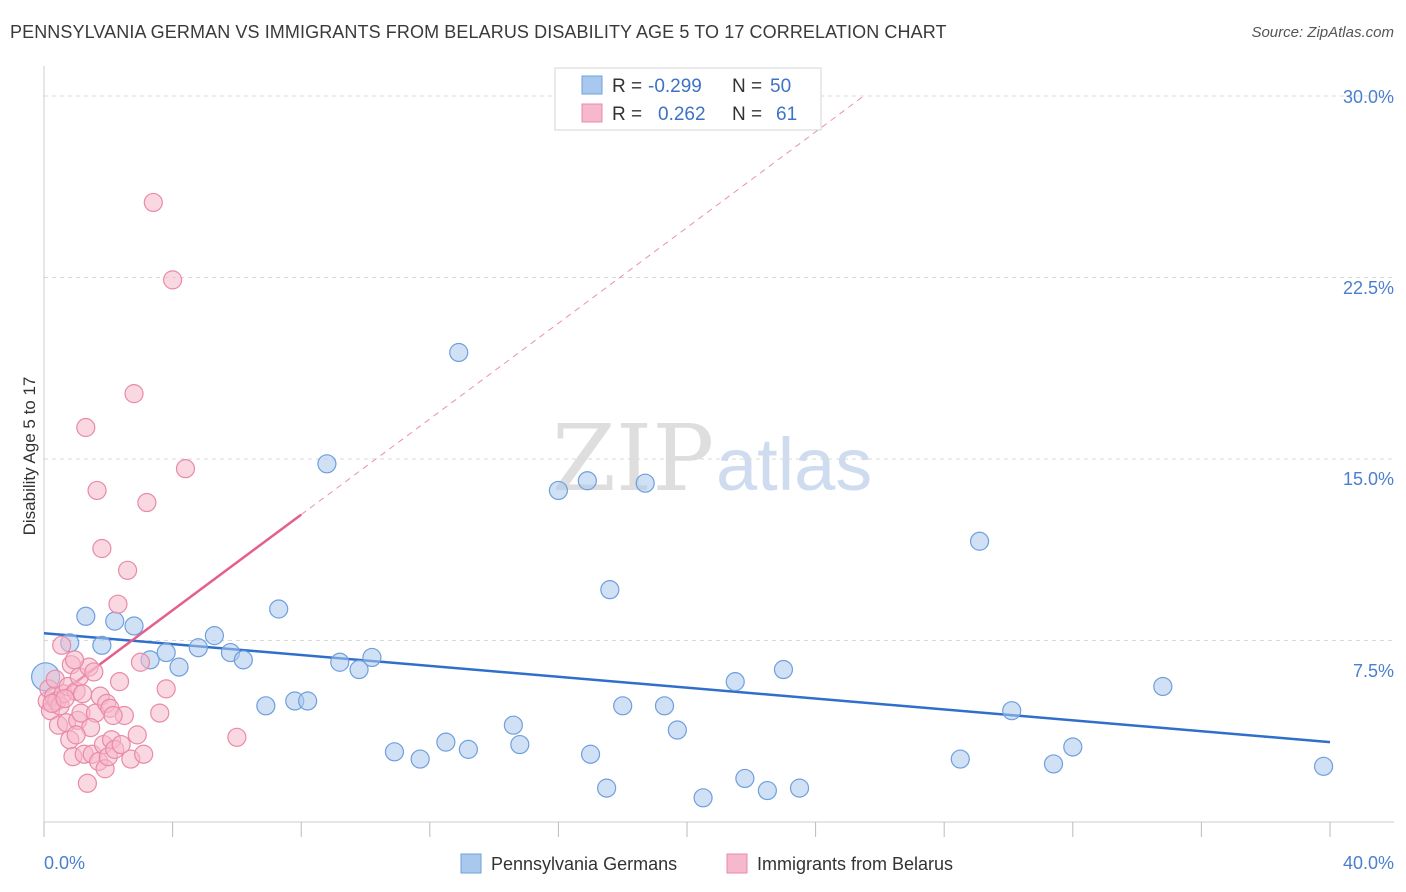  What do you see at coordinates (1368, 863) in the screenshot?
I see `x-tick-label-max: 40.0%` at bounding box center [1368, 863].